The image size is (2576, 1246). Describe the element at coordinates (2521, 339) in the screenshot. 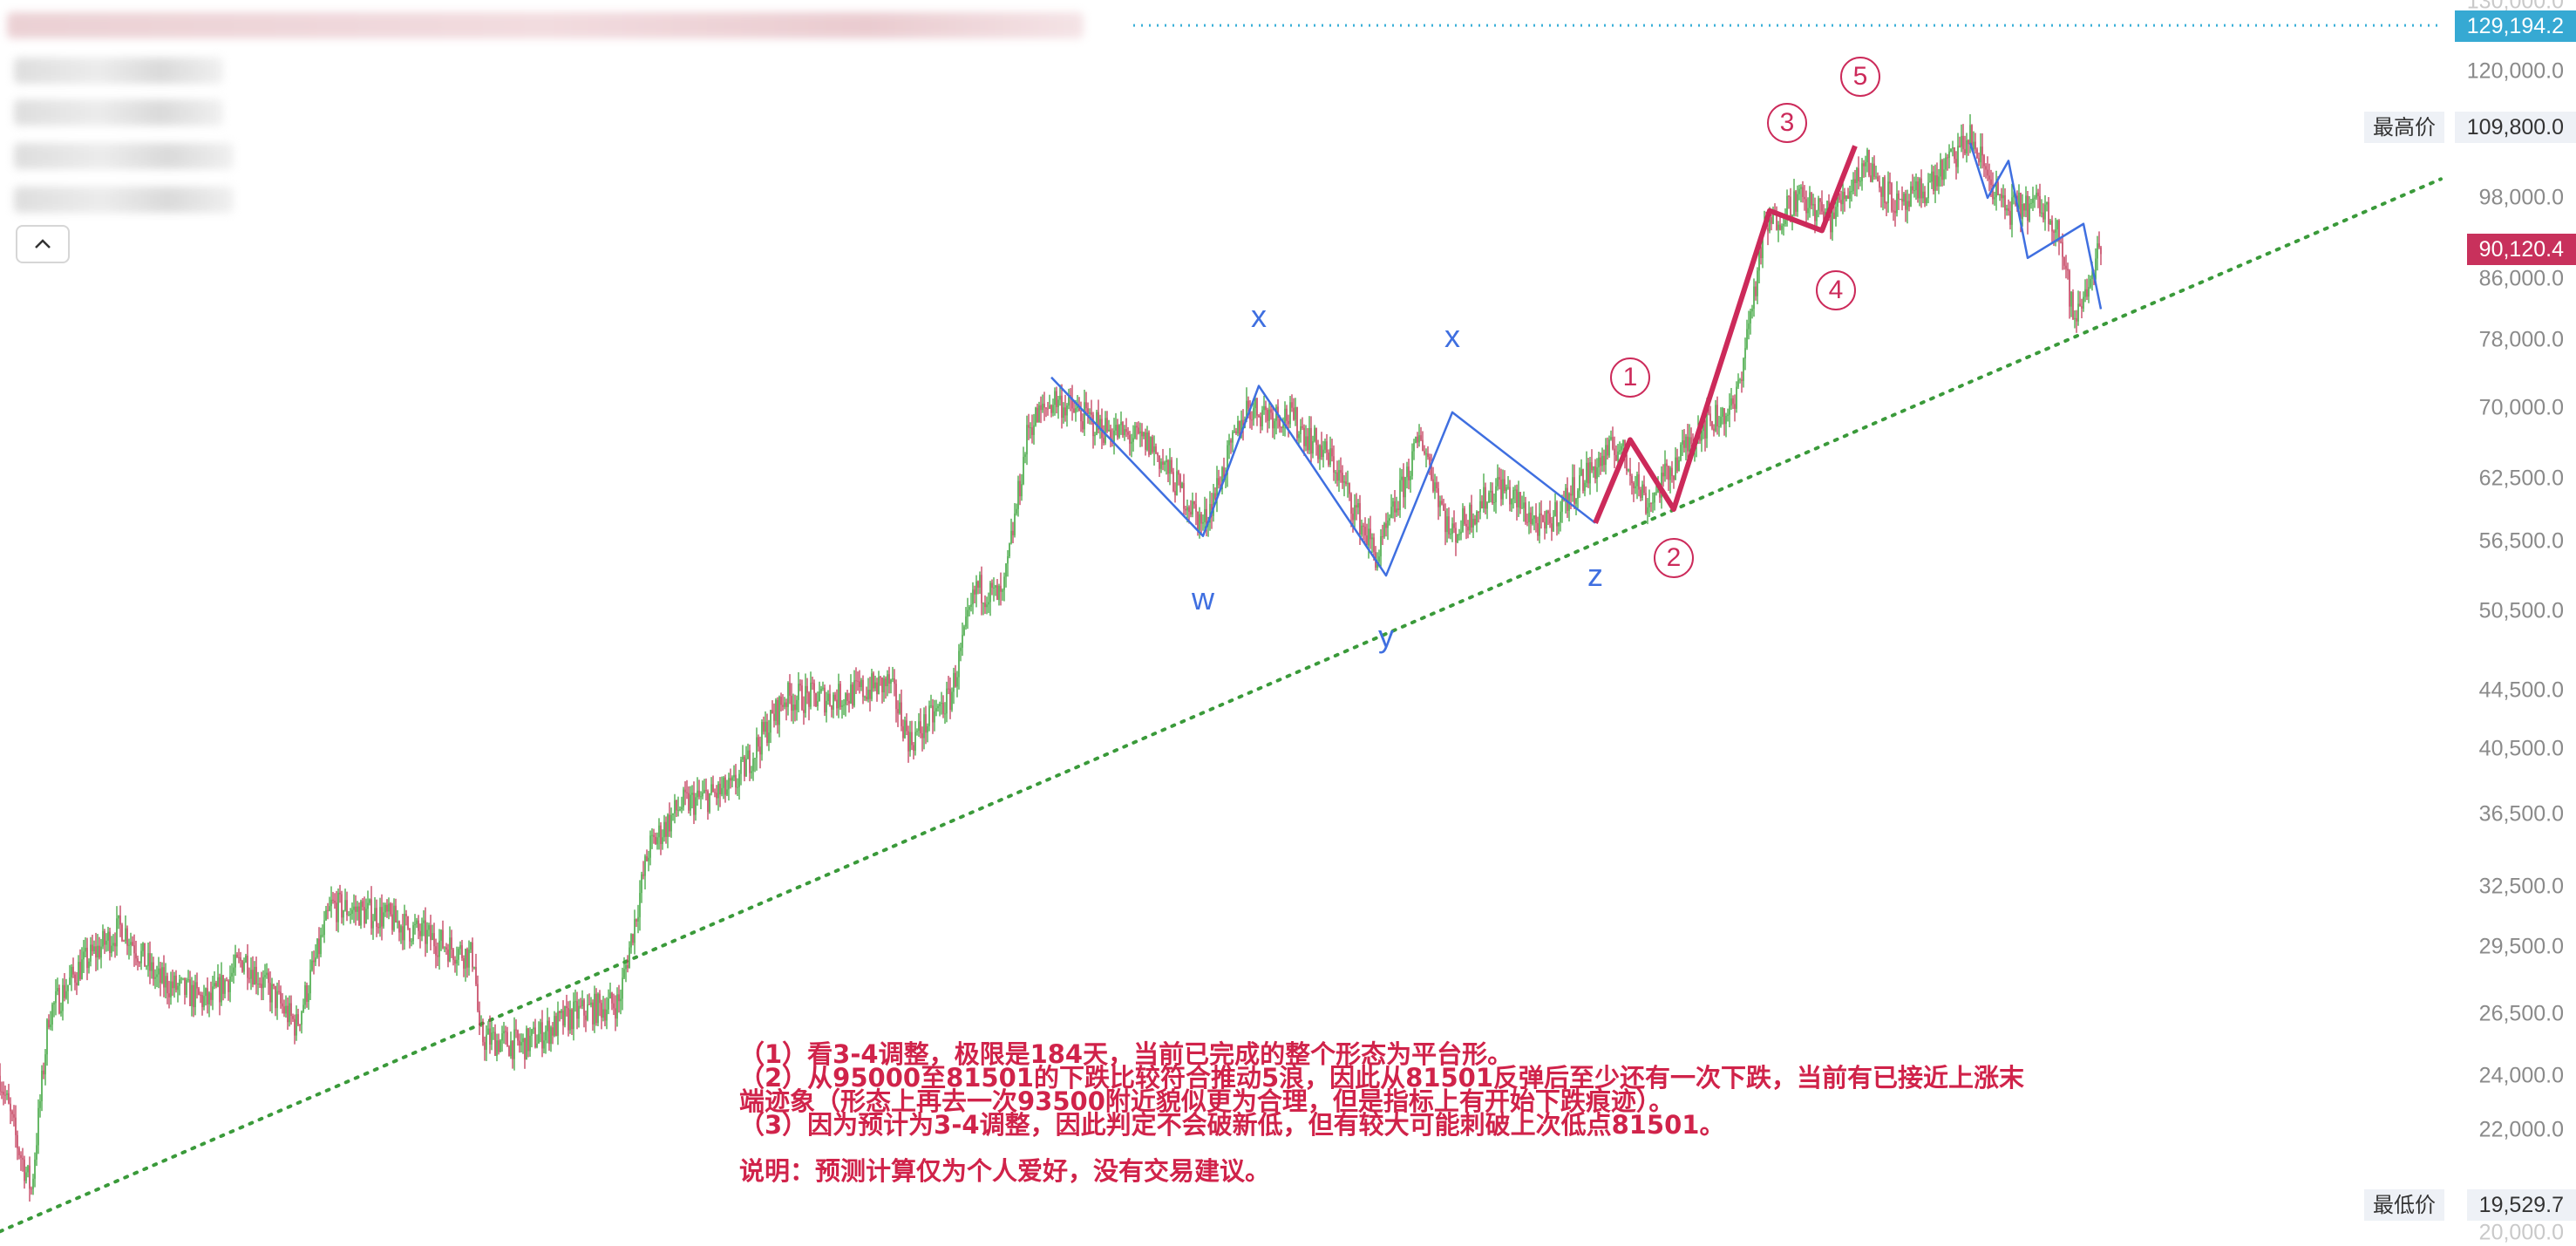

I see `y-tick-label: 78,000.0` at that location.